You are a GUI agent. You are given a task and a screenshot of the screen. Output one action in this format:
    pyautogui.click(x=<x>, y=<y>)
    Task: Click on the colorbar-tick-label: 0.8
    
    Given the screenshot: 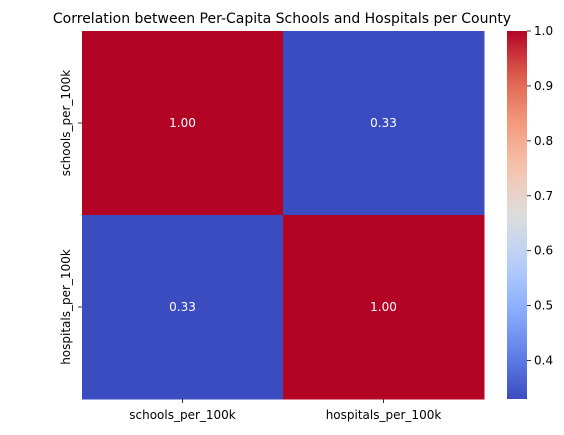 What is the action you would take?
    pyautogui.click(x=543, y=141)
    